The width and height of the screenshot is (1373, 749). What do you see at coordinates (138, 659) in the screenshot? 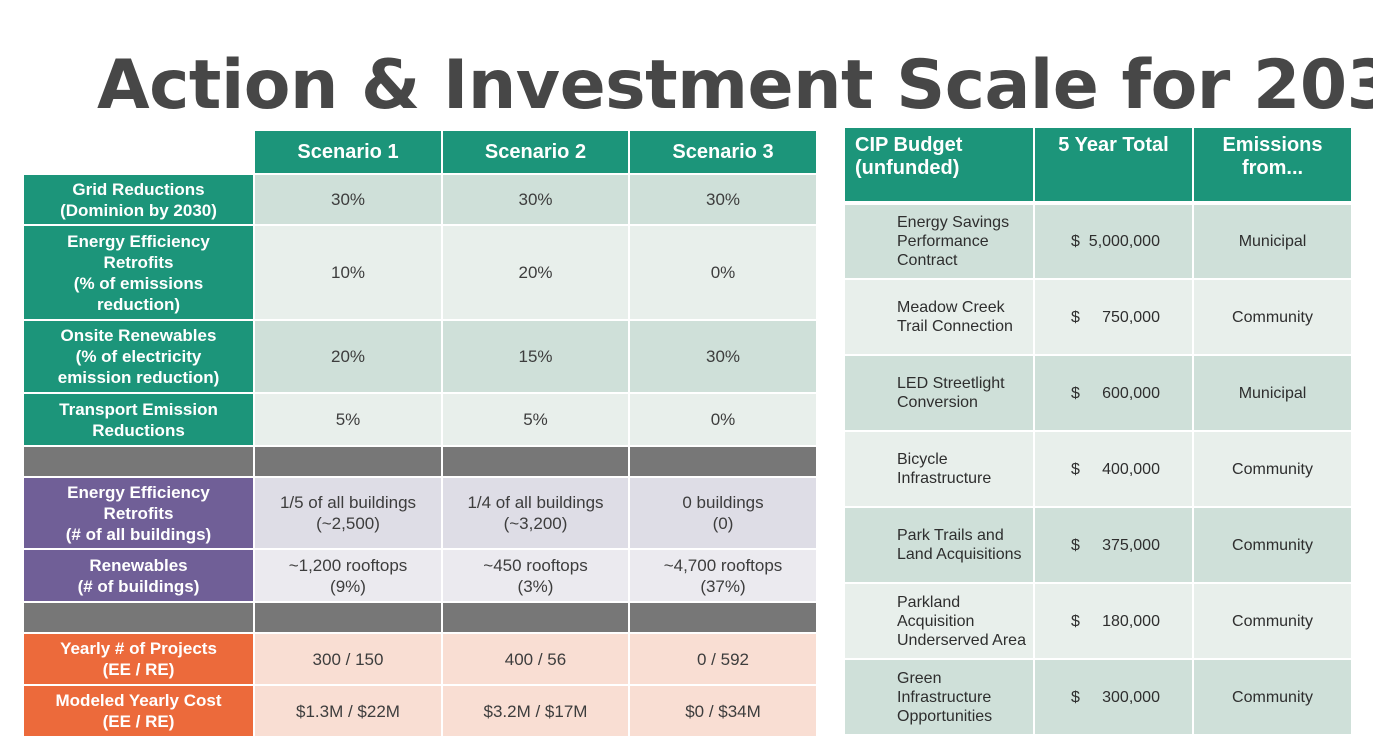
I see `row-label: Yearly # of Projects (EE / RE)` at bounding box center [138, 659].